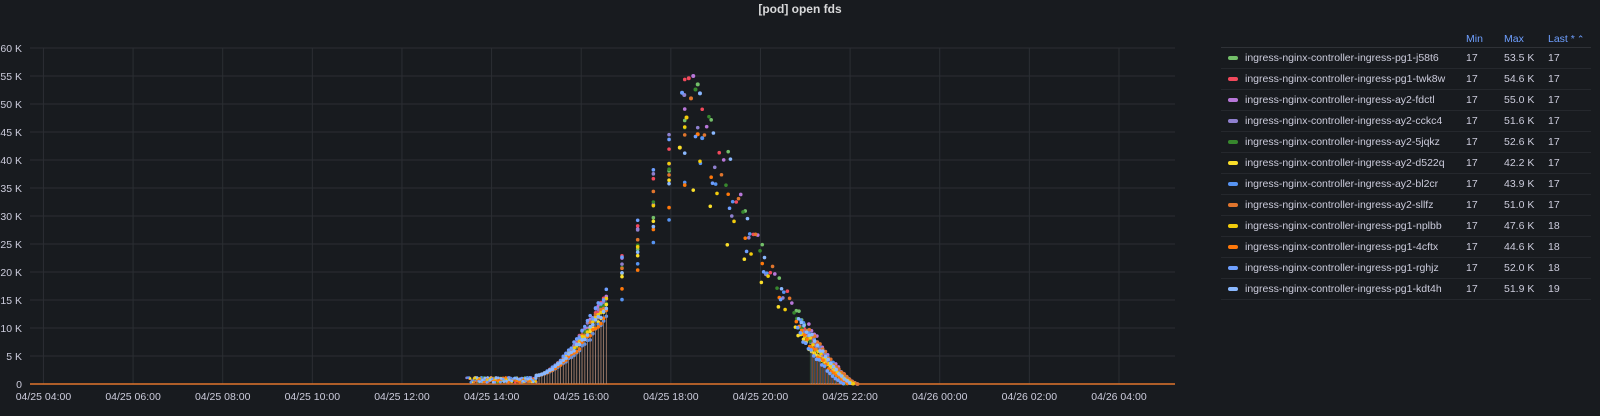 The image size is (1600, 416). I want to click on legend-min-header: Min, so click(1474, 39).